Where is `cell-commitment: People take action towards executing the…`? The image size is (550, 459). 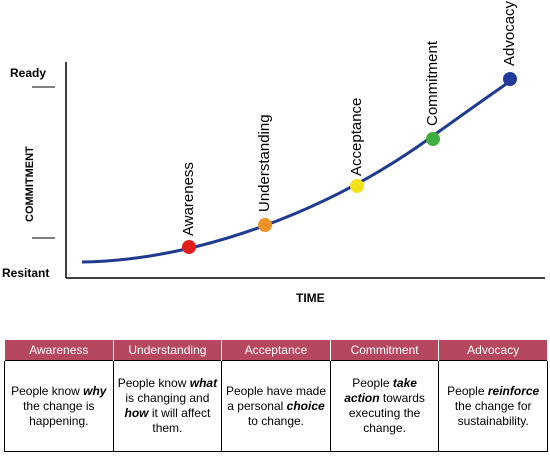
cell-commitment: People take action towards executing the… is located at coordinates (384, 406).